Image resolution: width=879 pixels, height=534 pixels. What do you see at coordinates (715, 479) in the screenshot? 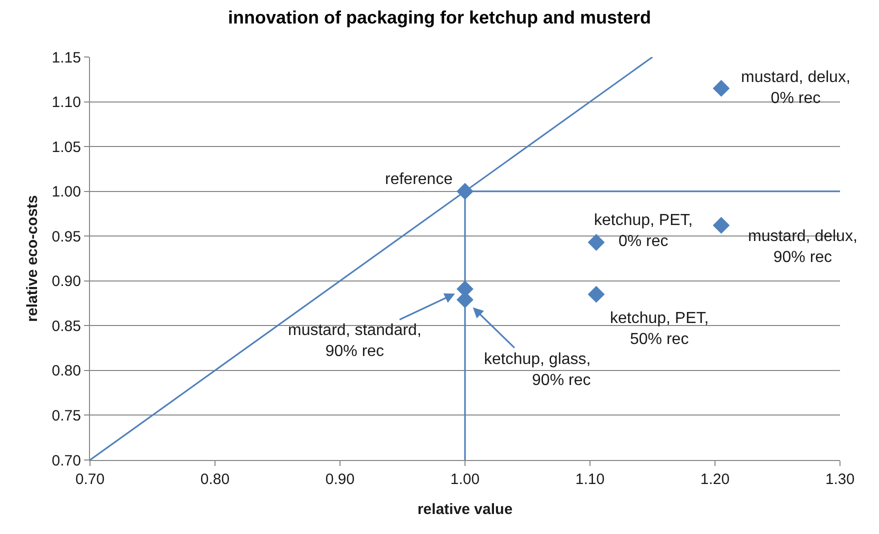
I see `x-tick-label: 1.20` at bounding box center [715, 479].